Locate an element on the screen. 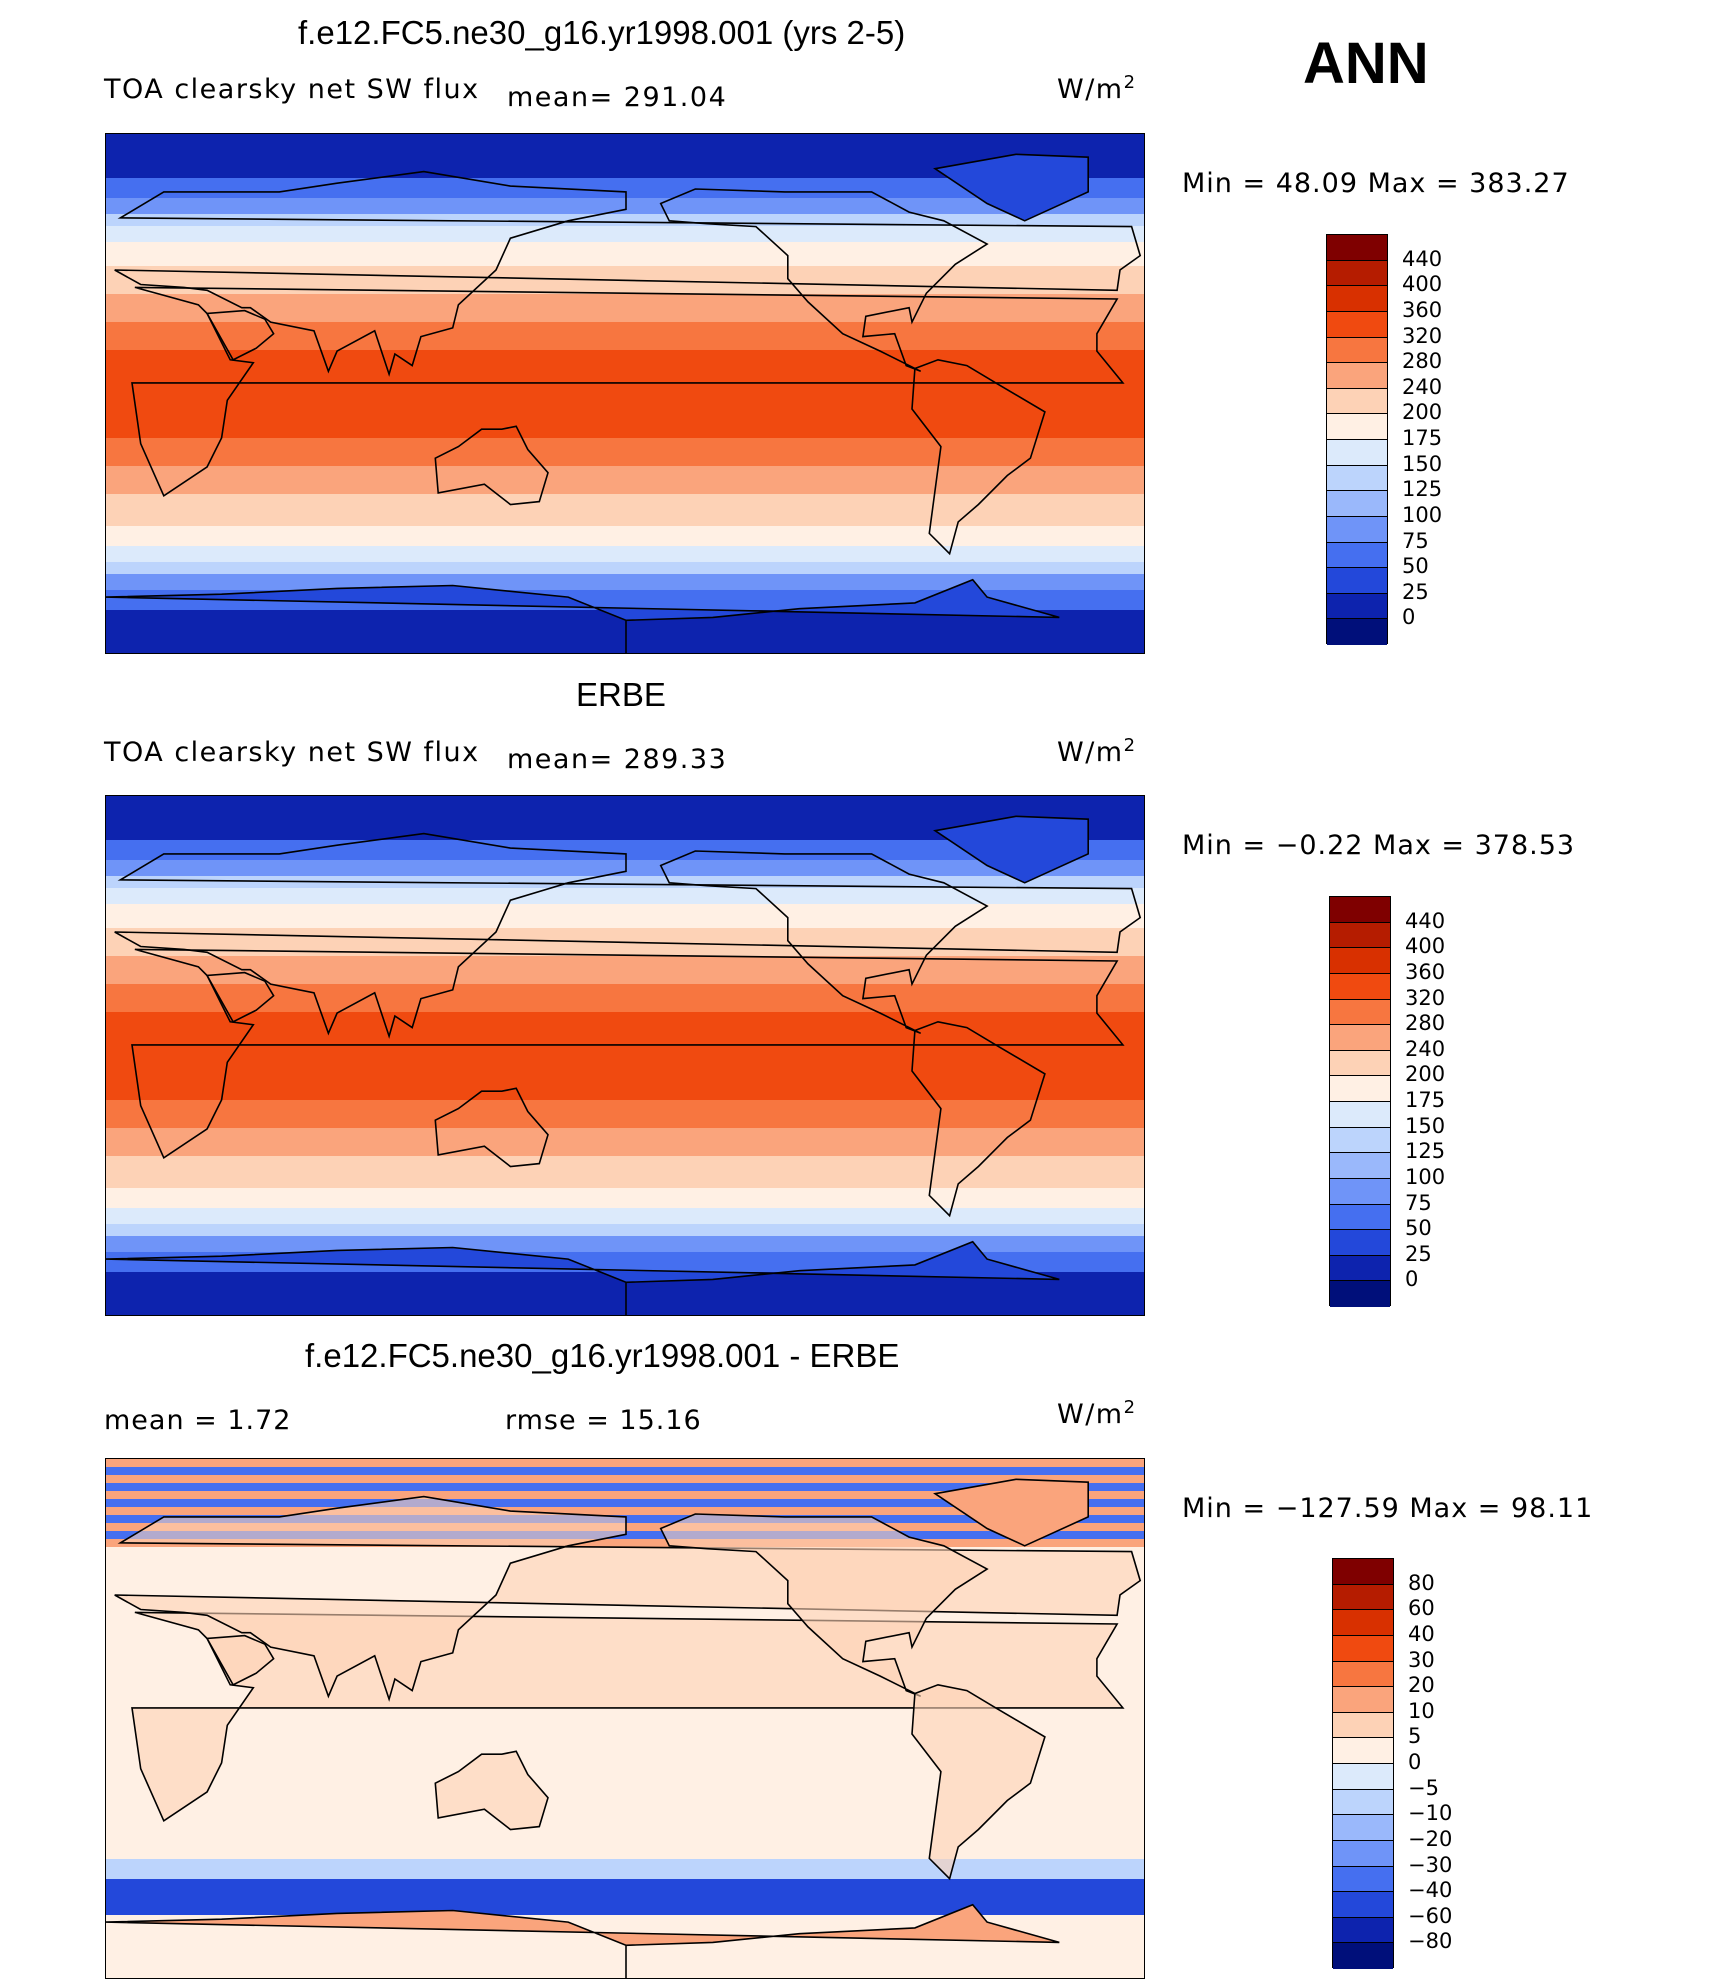  colorbar-tick-label: −40 is located at coordinates (1430, 1890).